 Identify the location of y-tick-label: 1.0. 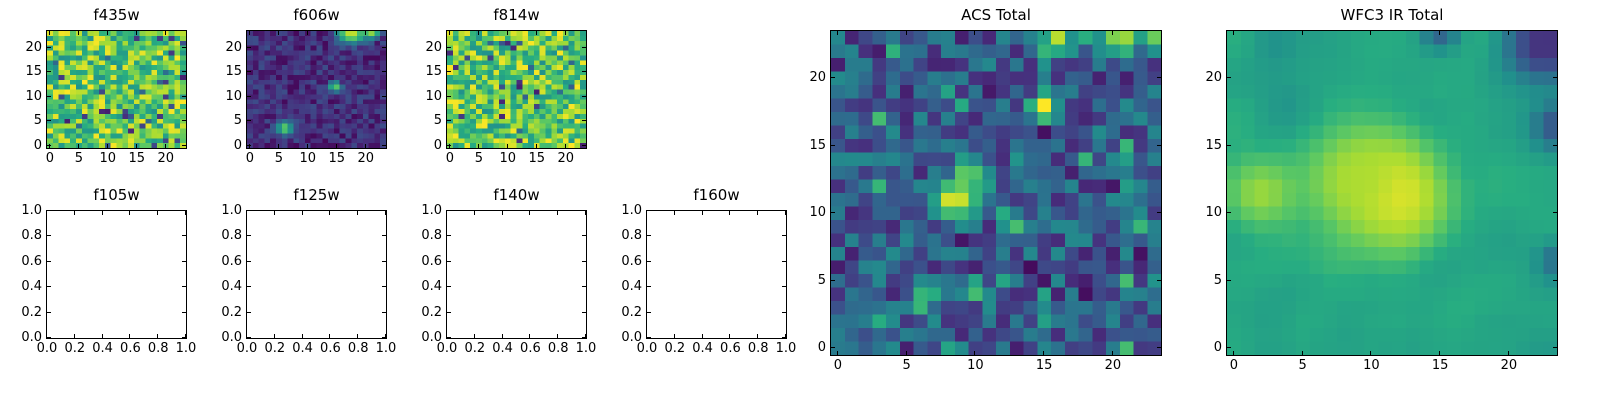
(631, 210).